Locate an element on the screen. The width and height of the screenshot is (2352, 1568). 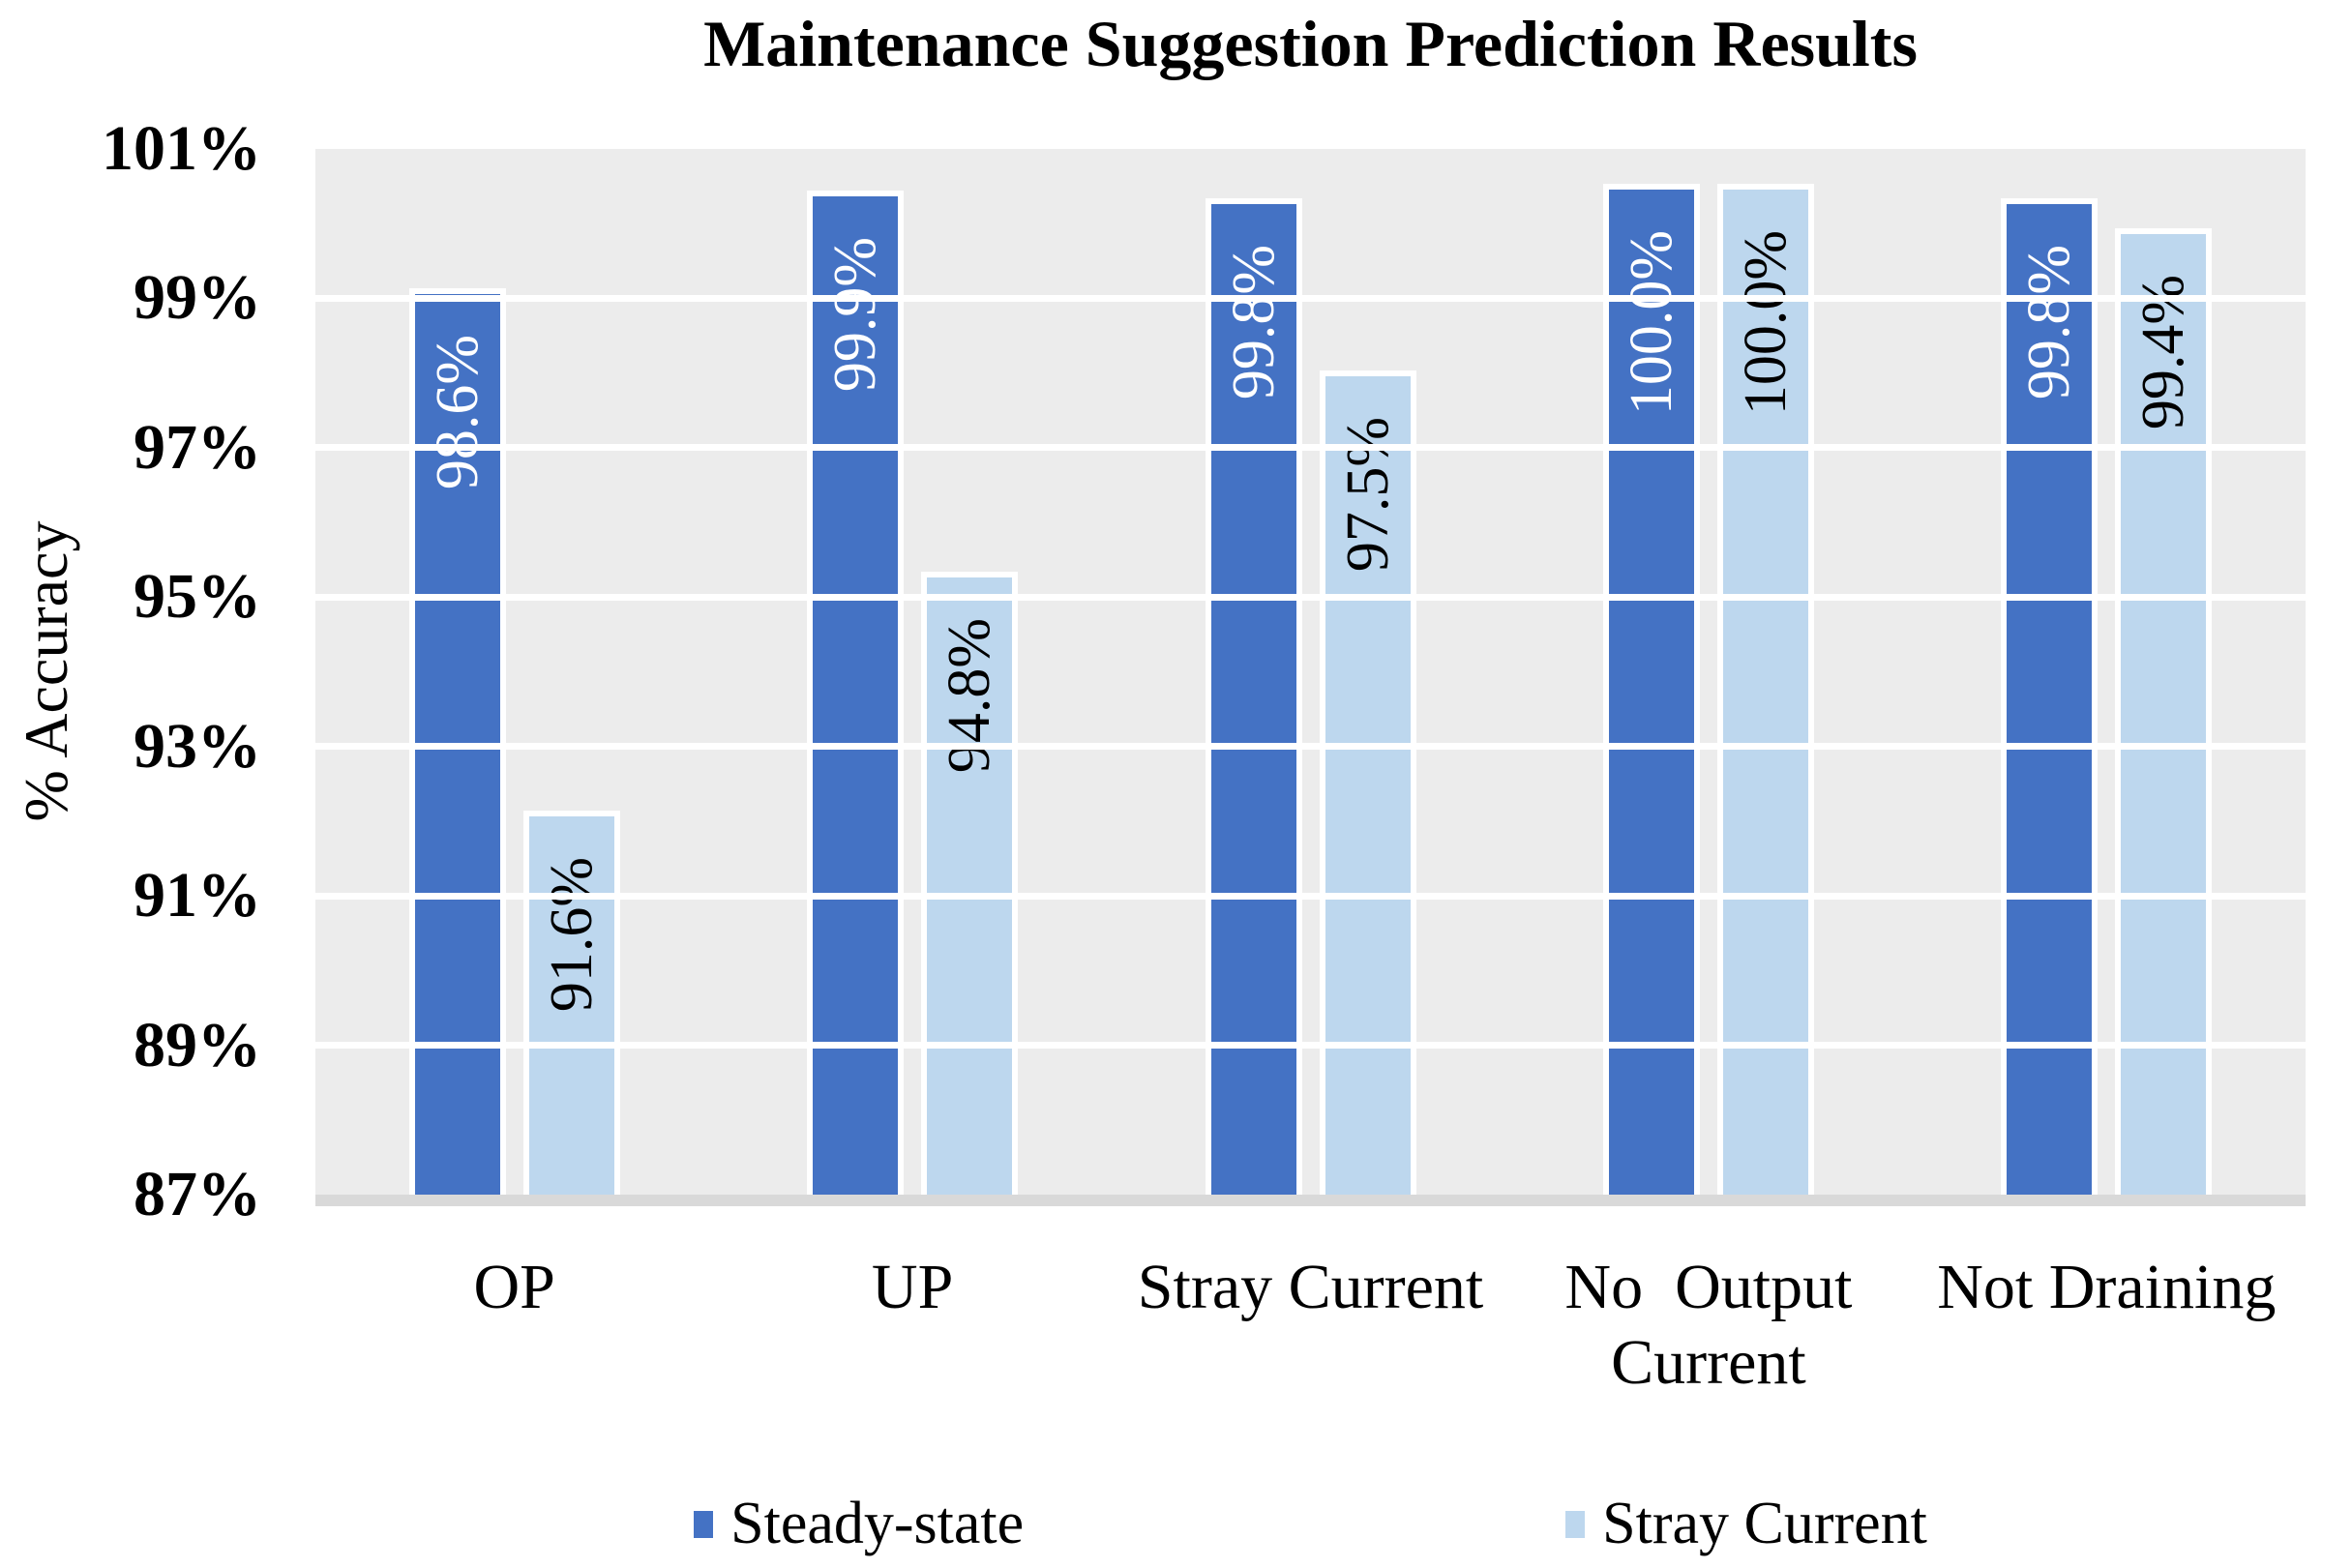
legend-item: Steady-state is located at coordinates (859, 1524).